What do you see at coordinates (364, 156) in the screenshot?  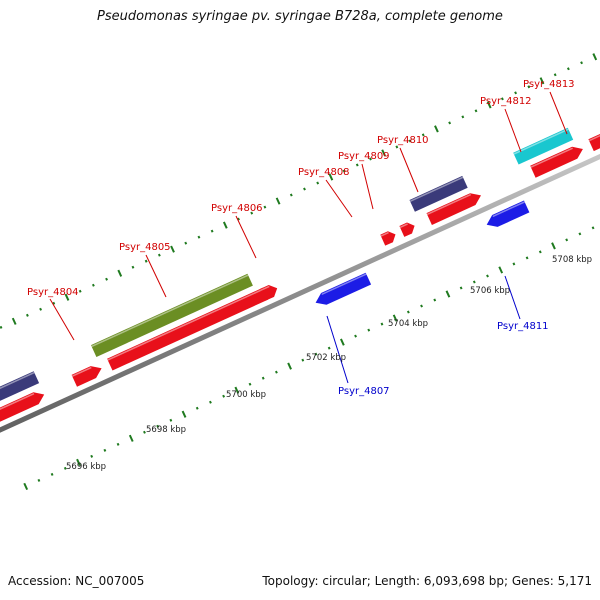 I see `gene-label: Psyr_4809` at bounding box center [364, 156].